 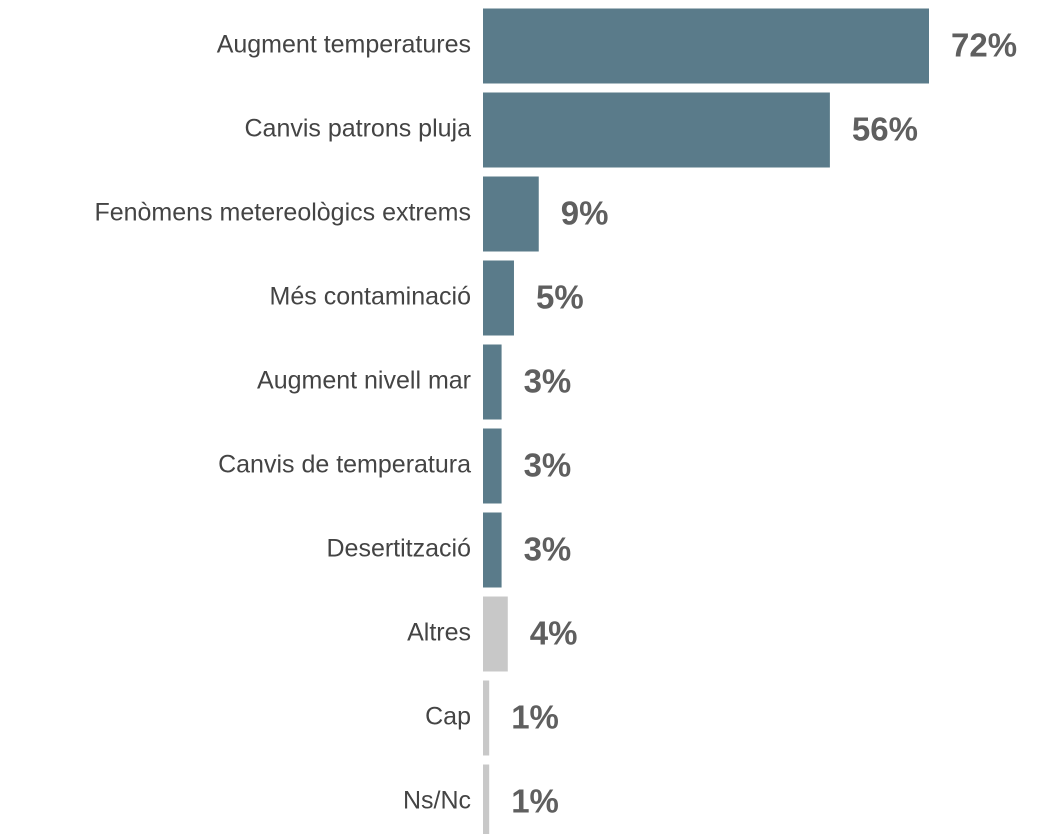 I want to click on category-label: Desertització, so click(x=399, y=549).